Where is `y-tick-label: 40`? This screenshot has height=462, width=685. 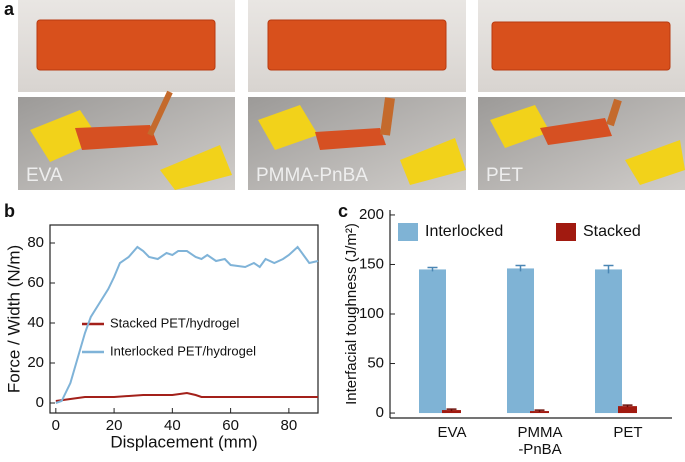 y-tick-label: 40 is located at coordinates (35, 322).